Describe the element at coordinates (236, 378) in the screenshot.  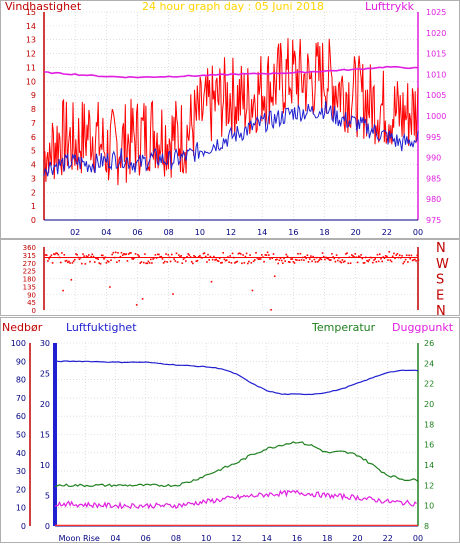
I see `humidity-line` at that location.